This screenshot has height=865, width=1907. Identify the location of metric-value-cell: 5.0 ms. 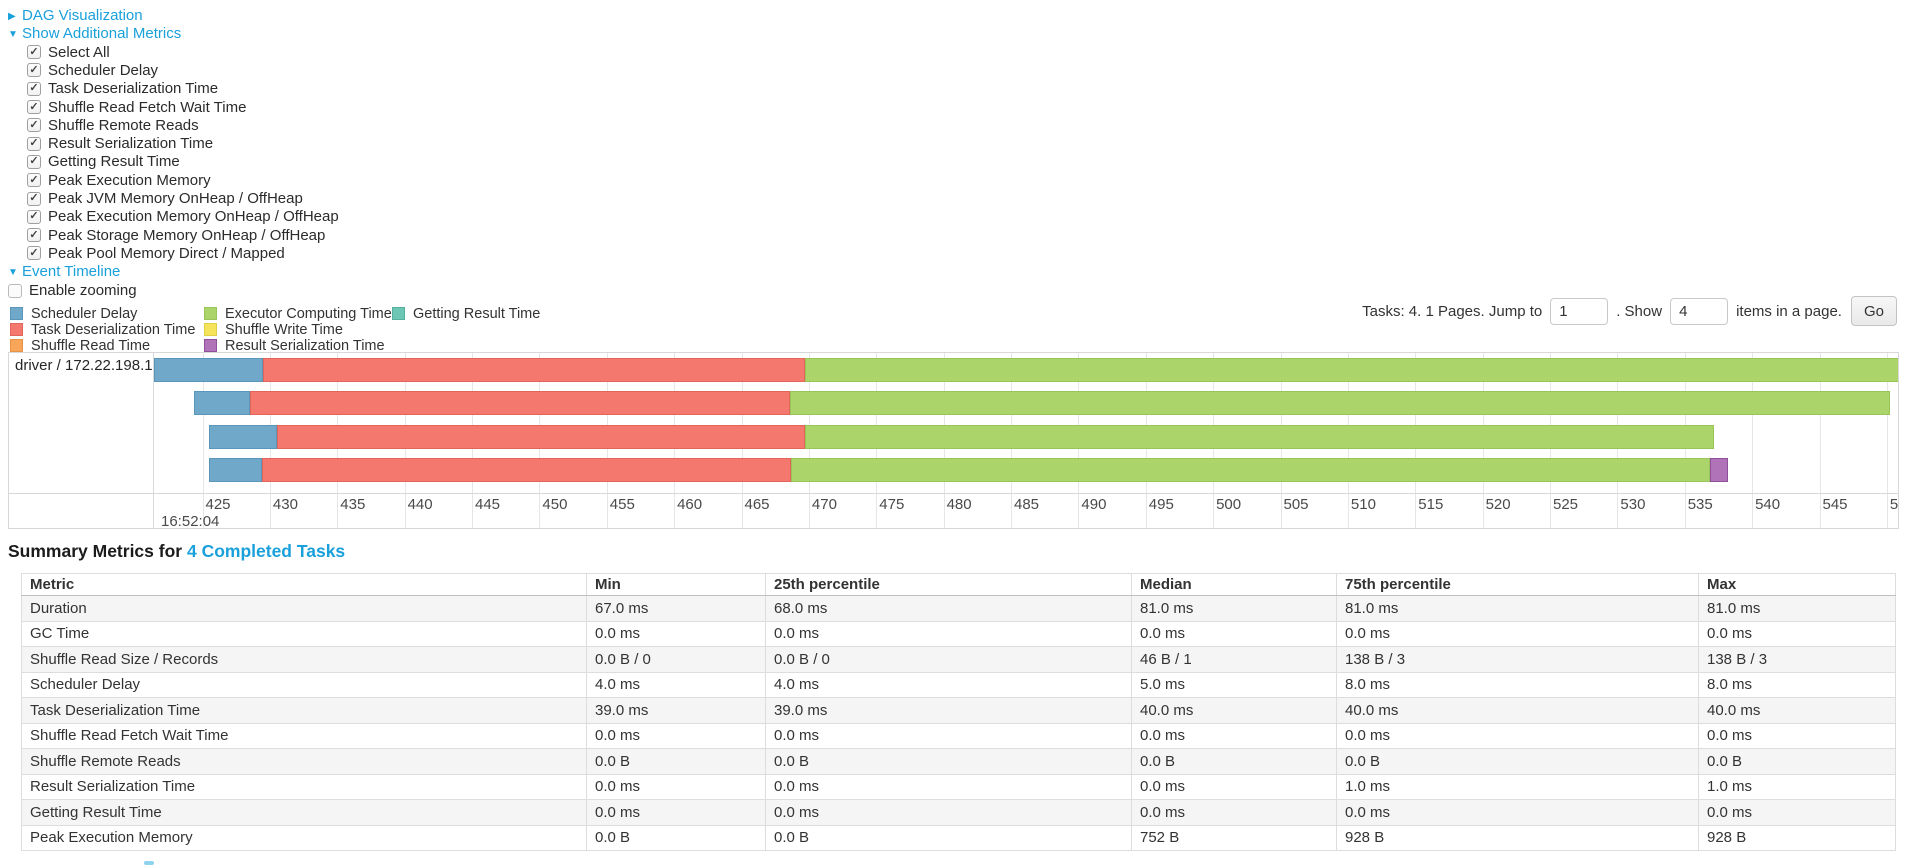
(1234, 684).